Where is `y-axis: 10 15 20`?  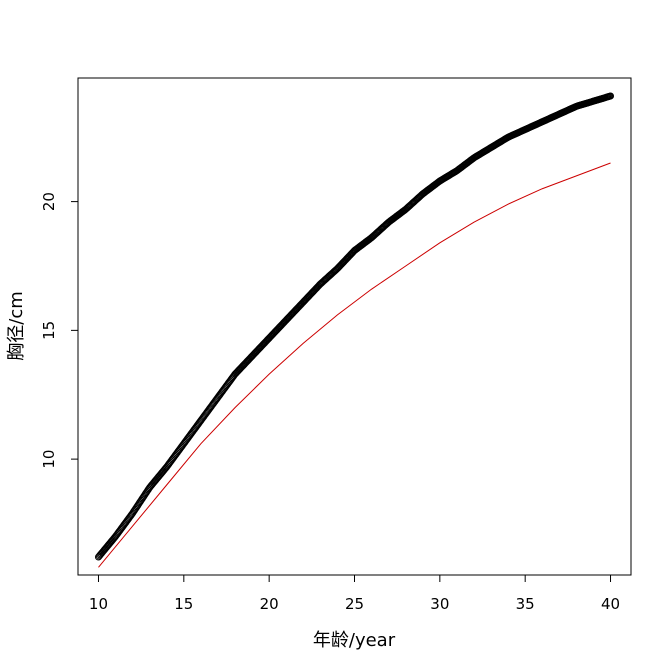
y-axis: 10 15 20 is located at coordinates (59, 330).